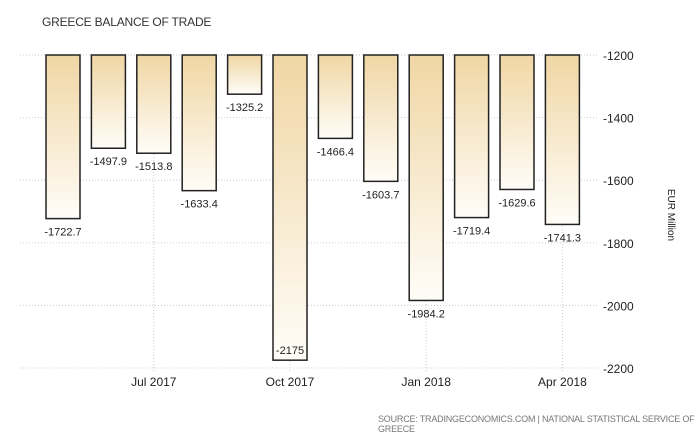  Describe the element at coordinates (335, 152) in the screenshot. I see `data-label: -1466.4` at that location.